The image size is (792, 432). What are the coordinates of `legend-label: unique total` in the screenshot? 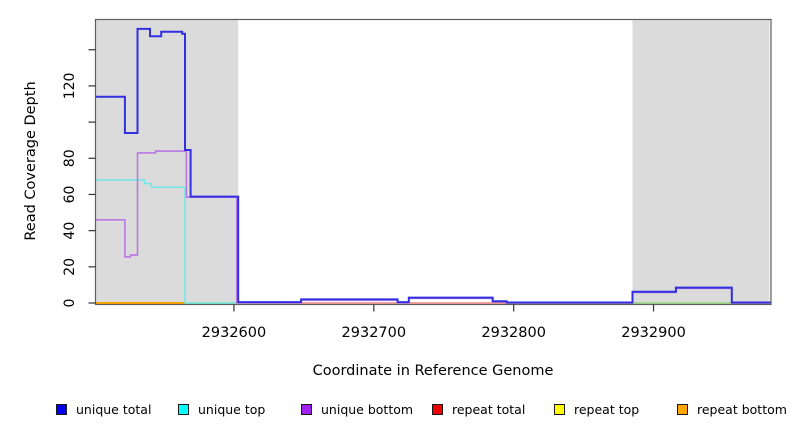 It's located at (114, 409).